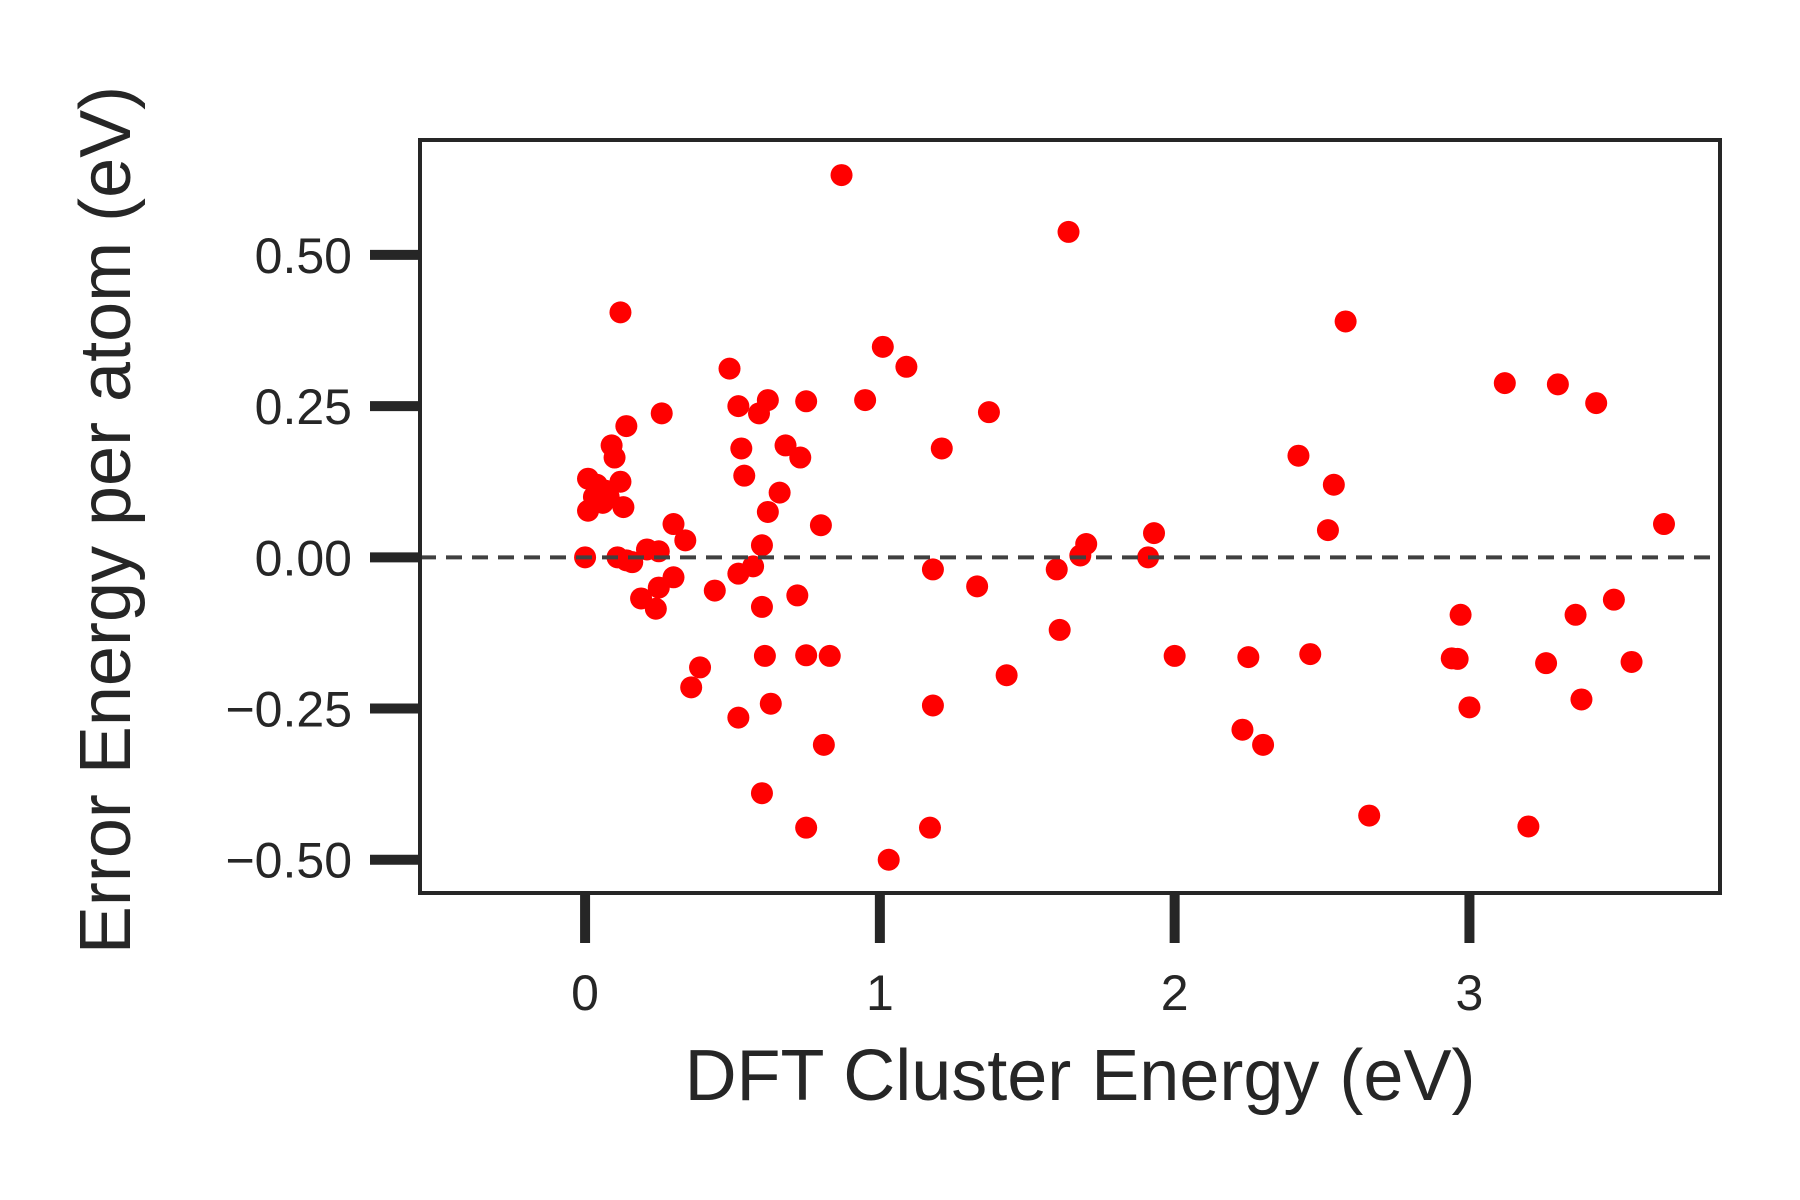 This screenshot has width=1800, height=1200. Describe the element at coordinates (1080, 1076) in the screenshot. I see `x-axis-label: DFT Cluster Energy (eV)` at that location.